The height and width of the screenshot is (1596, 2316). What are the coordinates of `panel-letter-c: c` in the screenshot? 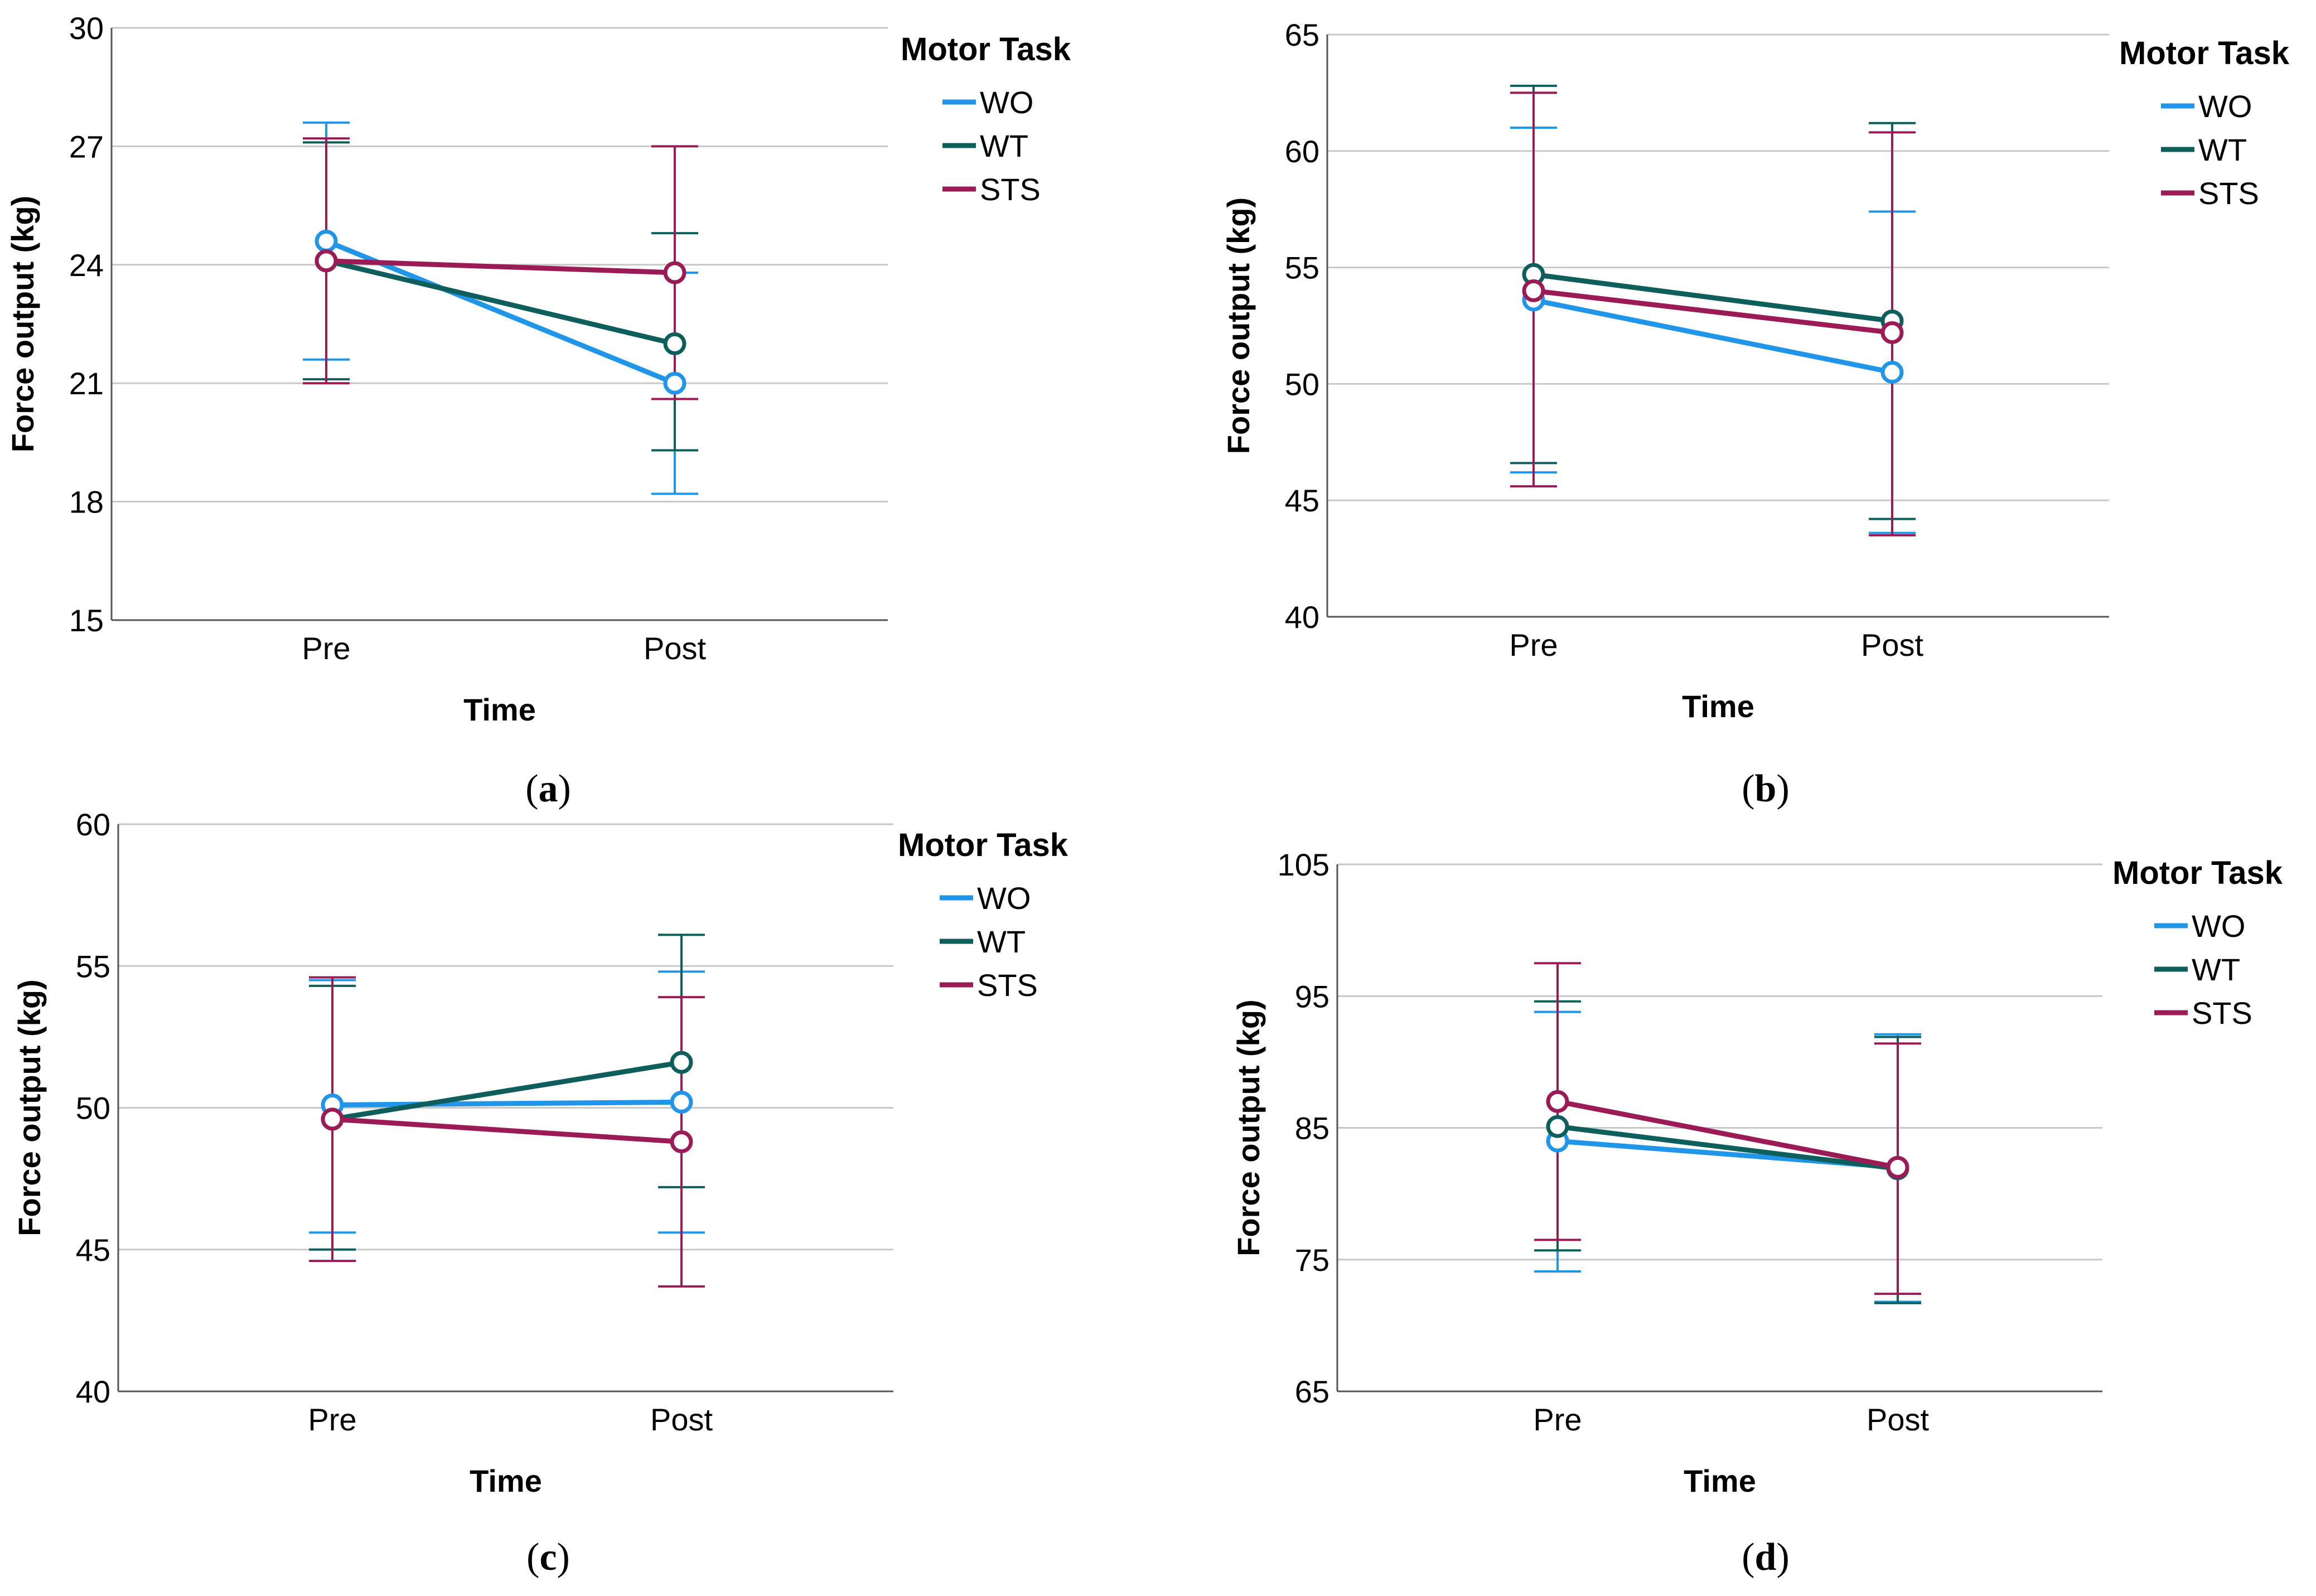 It's located at (548, 1557).